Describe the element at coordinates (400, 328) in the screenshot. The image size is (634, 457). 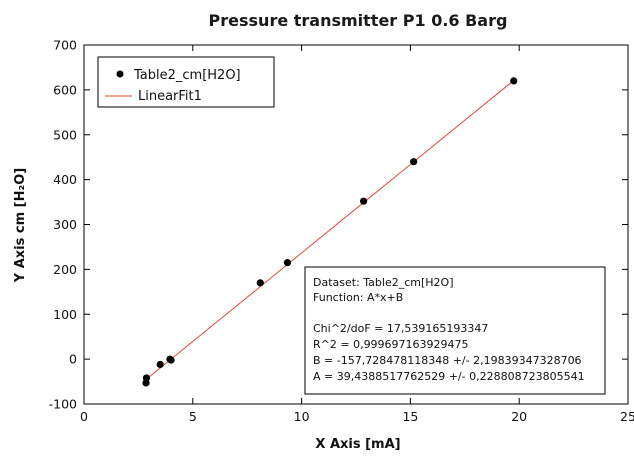
I see `fit-line-chi2: Chi^2/doF = 17,539165193347` at that location.